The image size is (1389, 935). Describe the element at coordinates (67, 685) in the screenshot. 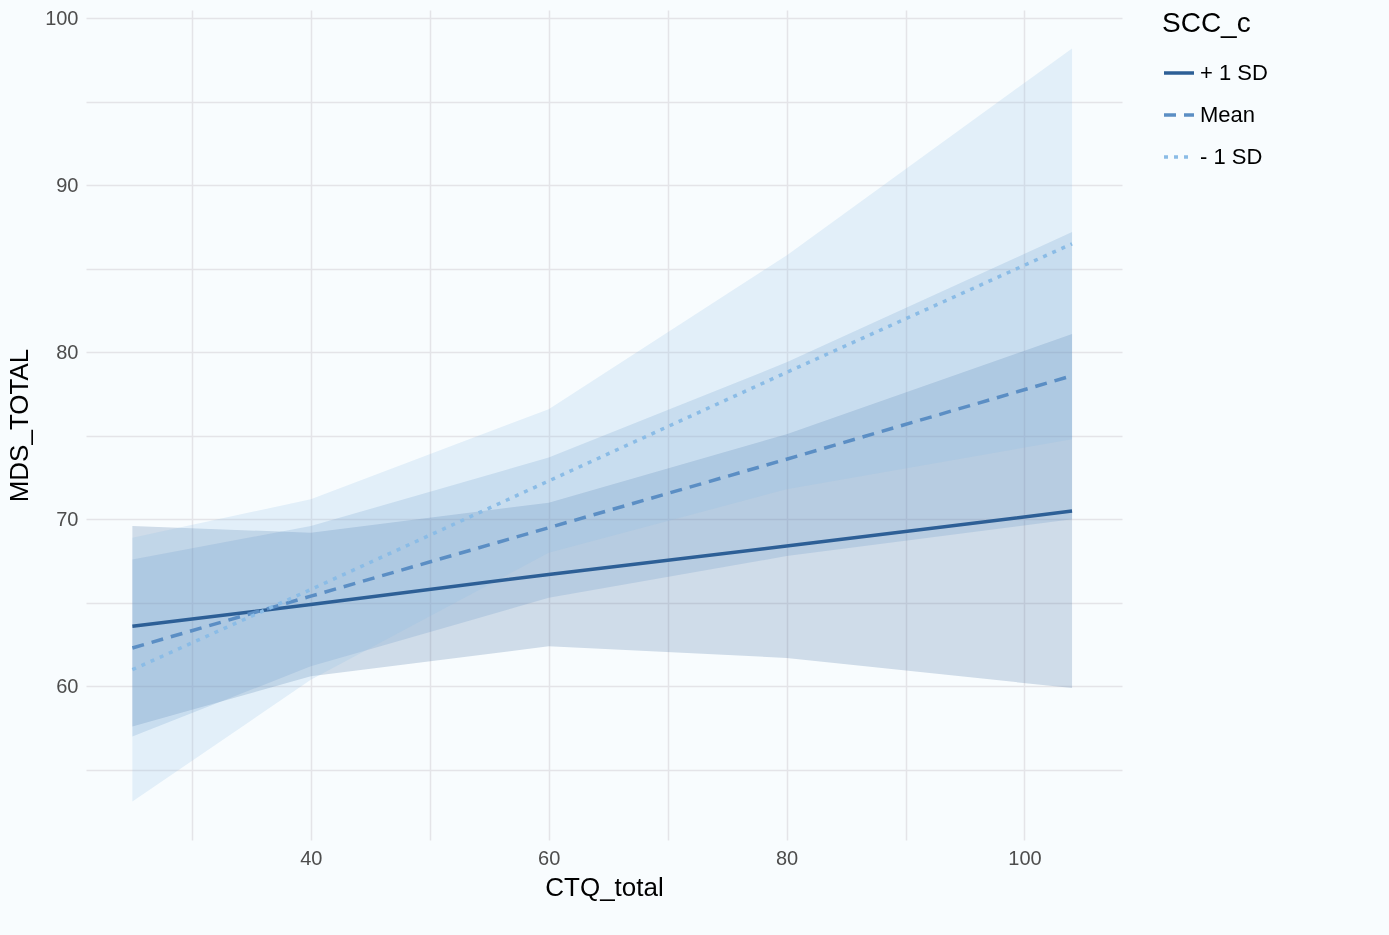

I see `y-tick-label: 60` at that location.